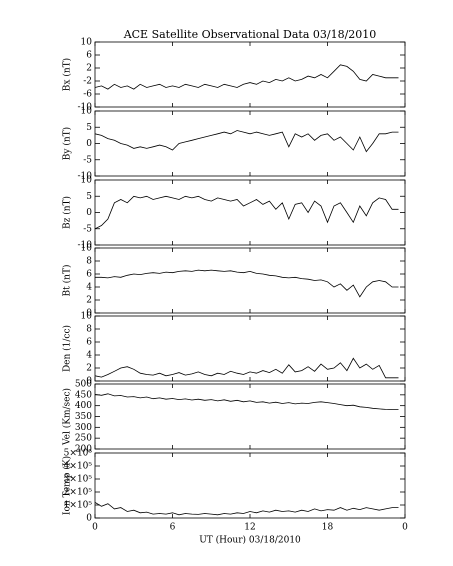 This screenshot has height=566, width=453. What do you see at coordinates (173, 528) in the screenshot?
I see `x-tick-label: 6` at bounding box center [173, 528].